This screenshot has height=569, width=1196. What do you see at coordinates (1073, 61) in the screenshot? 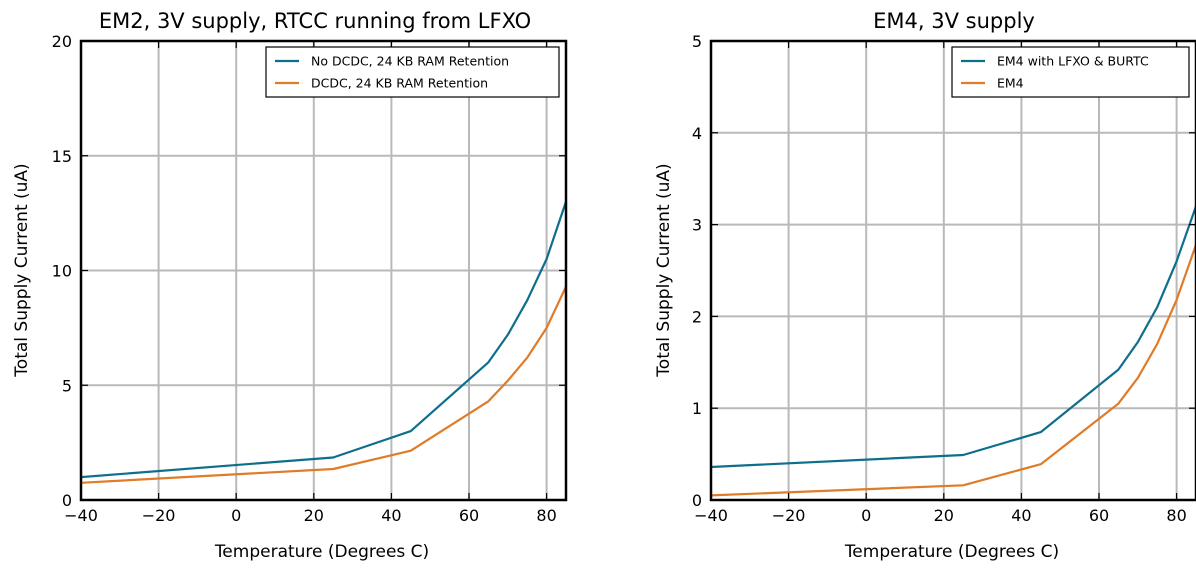
I see `legend-label-1: EM4 with LFXO & BURTC` at bounding box center [1073, 61].